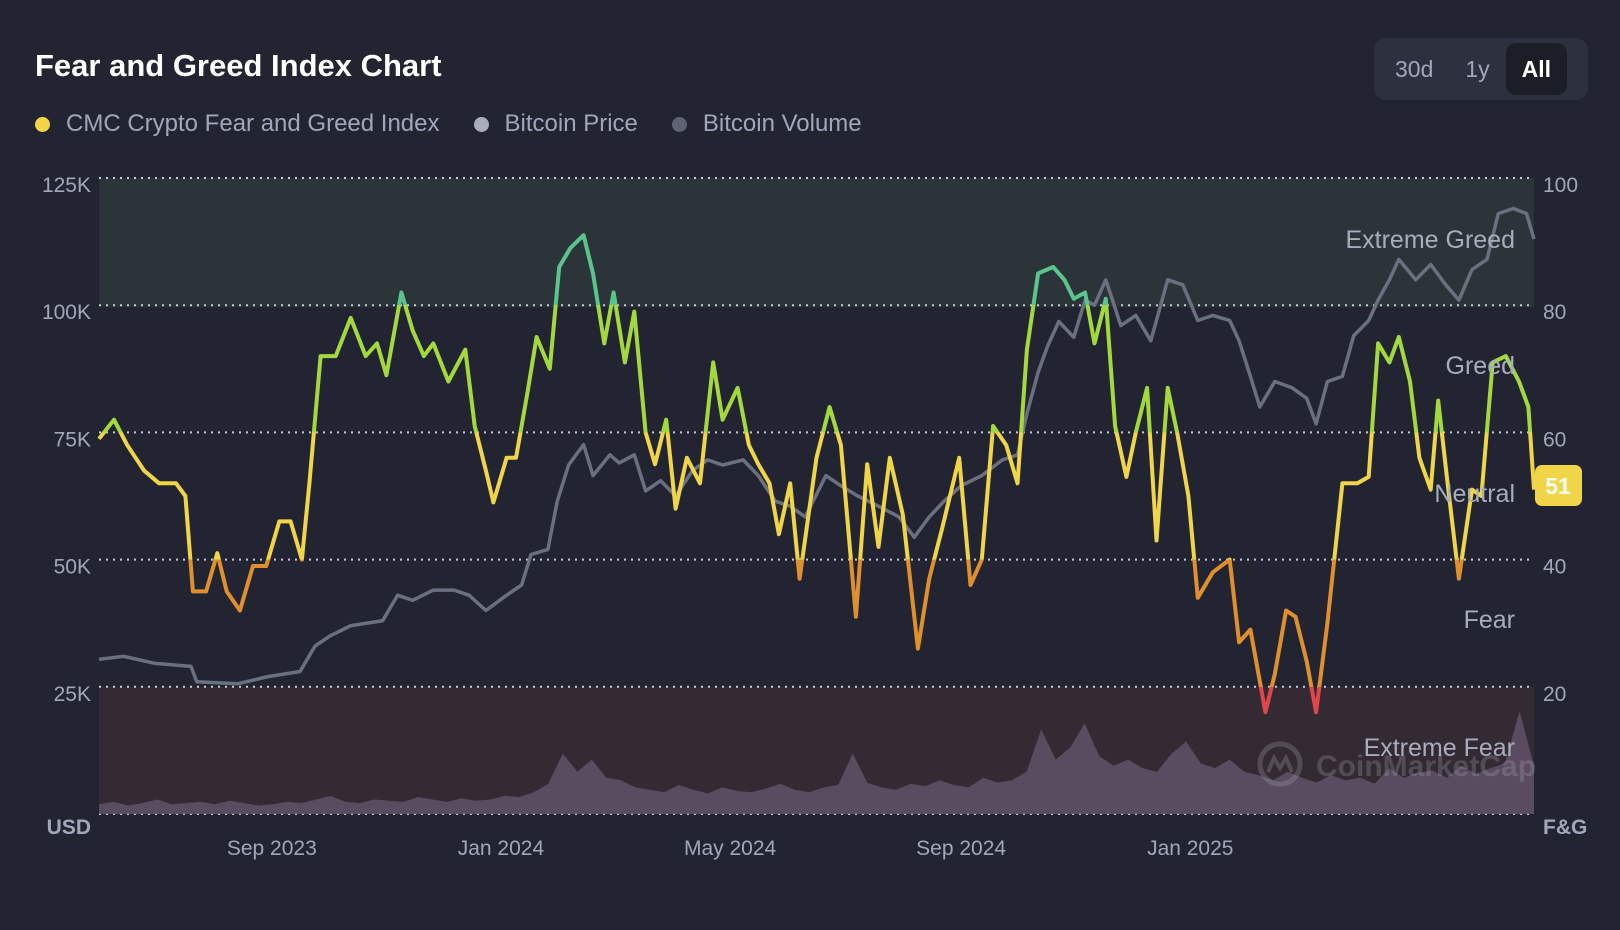 The image size is (1620, 930). What do you see at coordinates (1554, 312) in the screenshot?
I see `right-axis-tick: 80` at bounding box center [1554, 312].